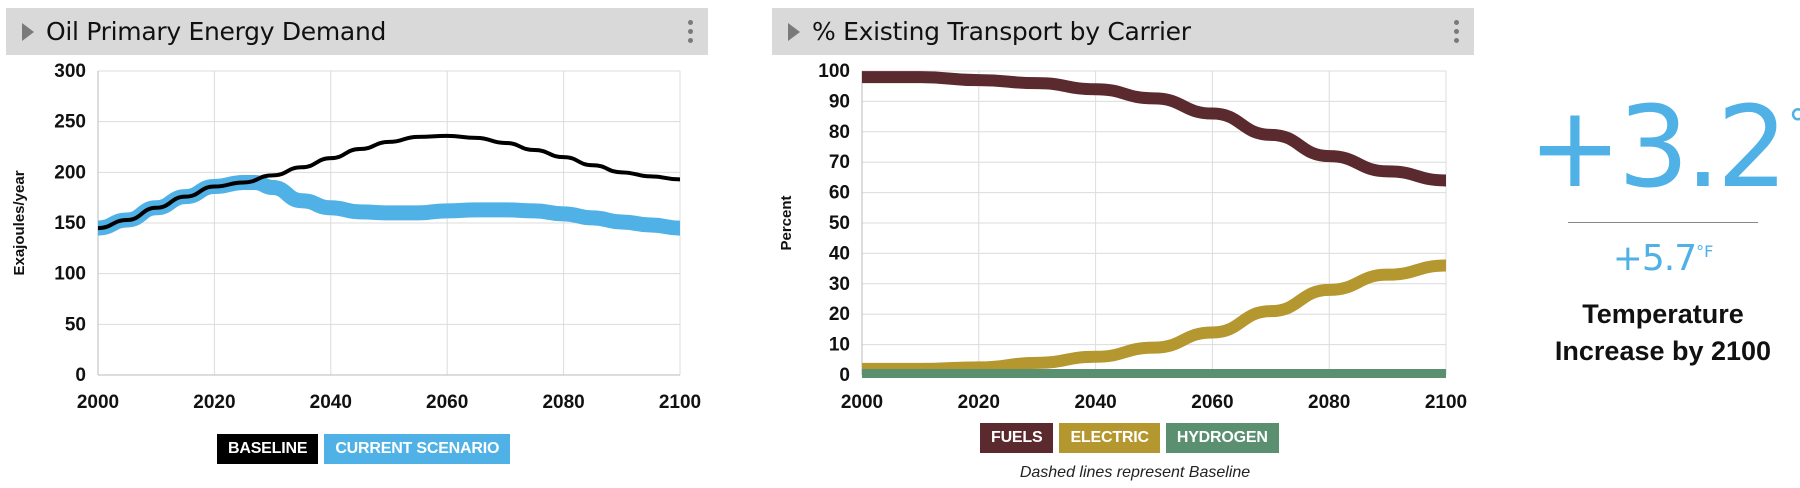  What do you see at coordinates (70, 172) in the screenshot?
I see `y-tick-label: 200` at bounding box center [70, 172].